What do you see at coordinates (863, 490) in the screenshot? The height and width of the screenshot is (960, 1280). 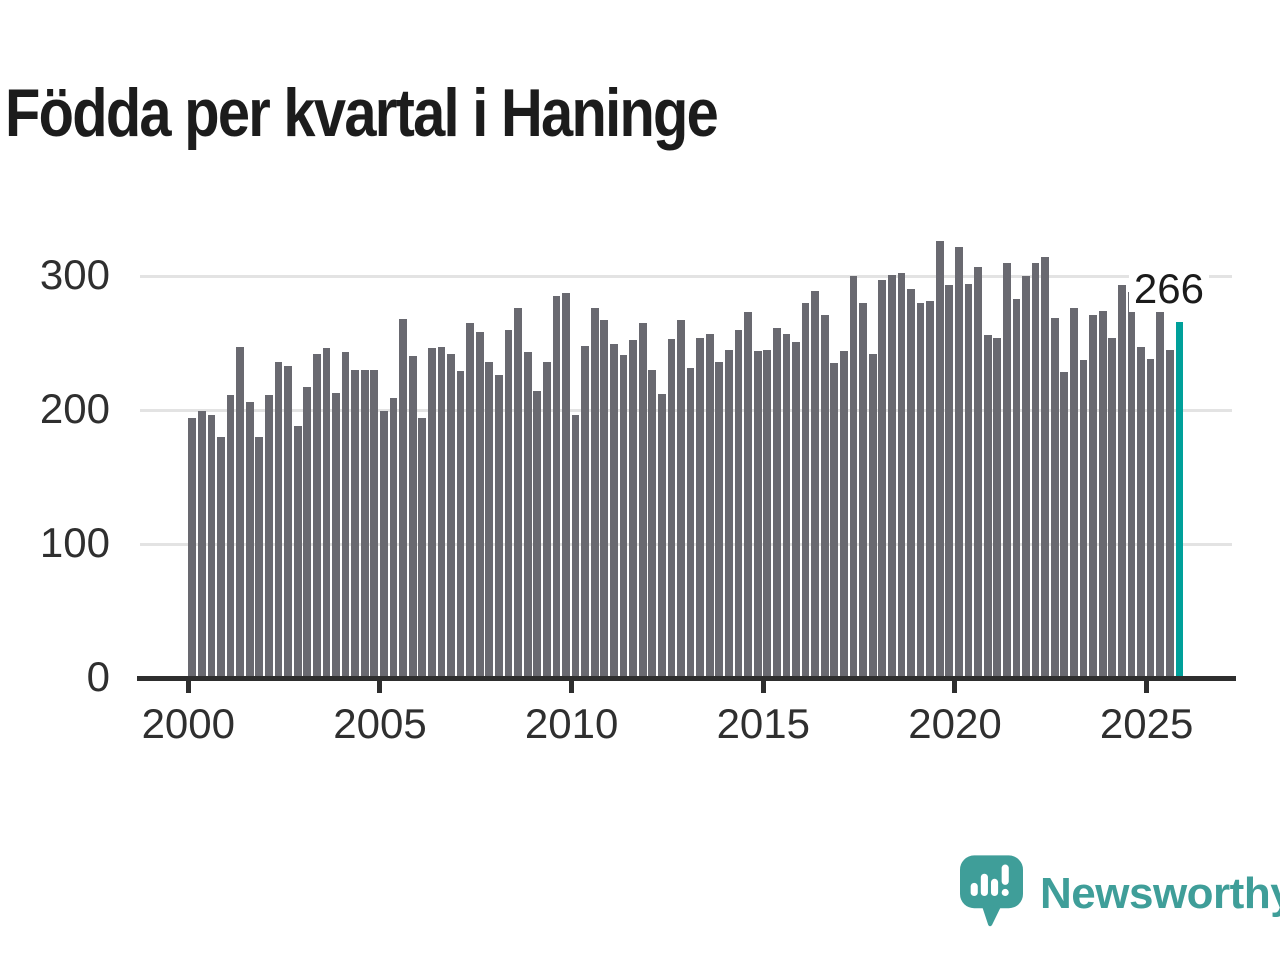 I see `bar-2017-q3` at bounding box center [863, 490].